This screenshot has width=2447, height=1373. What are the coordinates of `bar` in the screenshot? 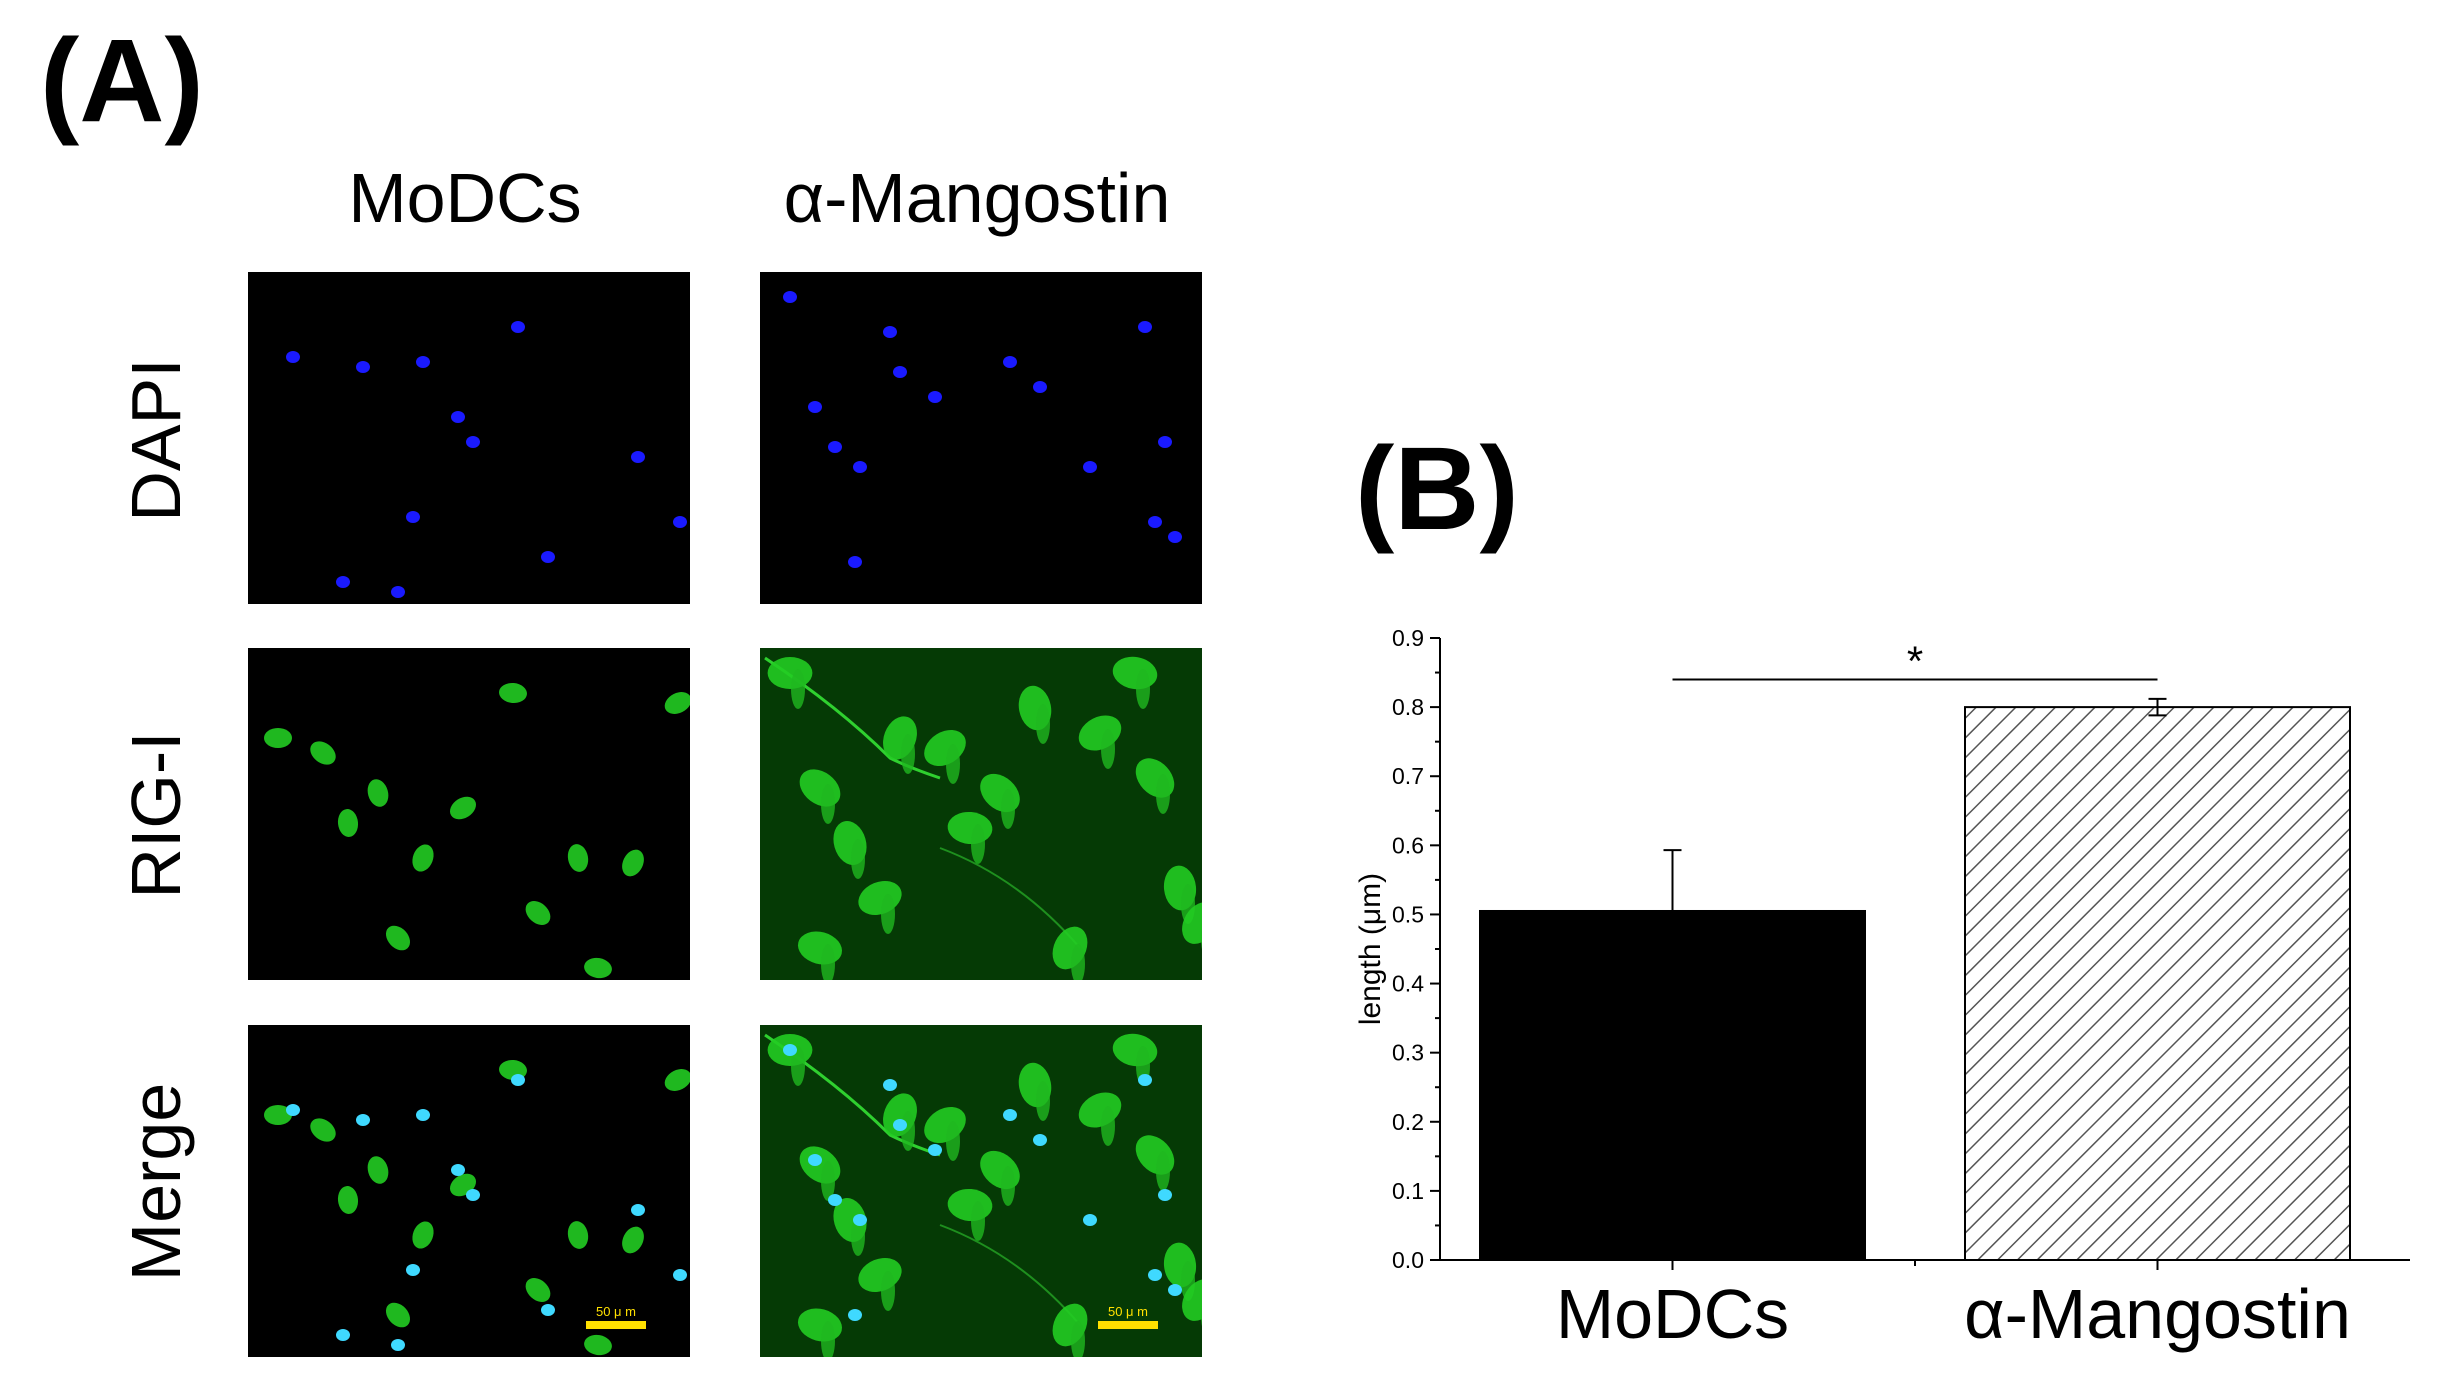 It's located at (1672, 1085).